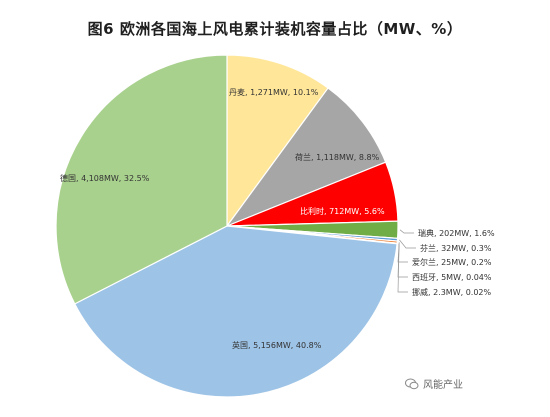 The width and height of the screenshot is (550, 417). I want to click on slice-label: 丹麦, 1,271MW, 10.1%, so click(274, 92).